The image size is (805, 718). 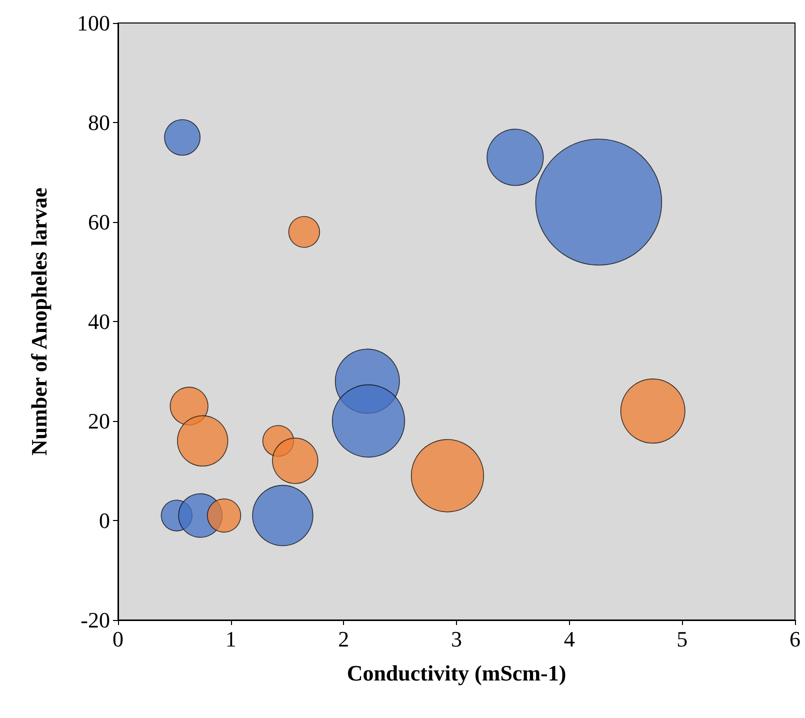 What do you see at coordinates (99, 222) in the screenshot?
I see `y-tick-label: 60` at bounding box center [99, 222].